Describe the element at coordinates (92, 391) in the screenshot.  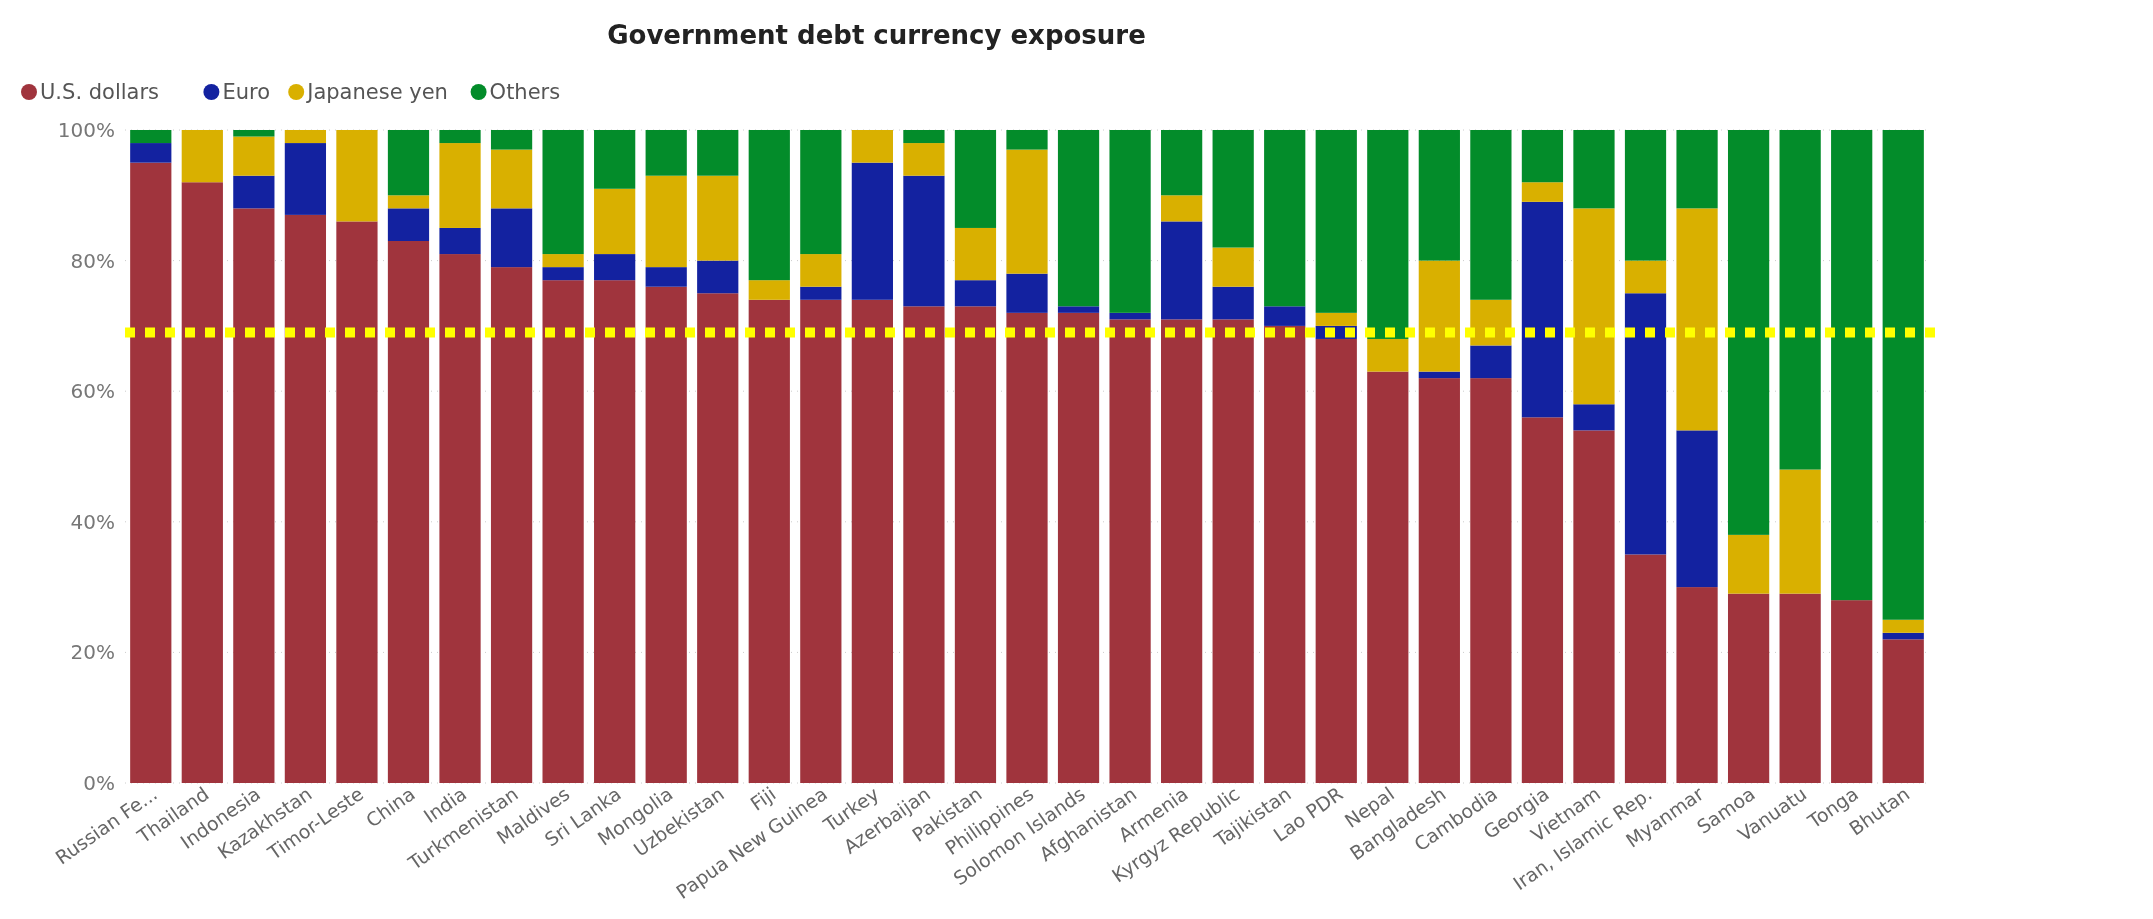
I see `y-tick-label: 60%` at that location.